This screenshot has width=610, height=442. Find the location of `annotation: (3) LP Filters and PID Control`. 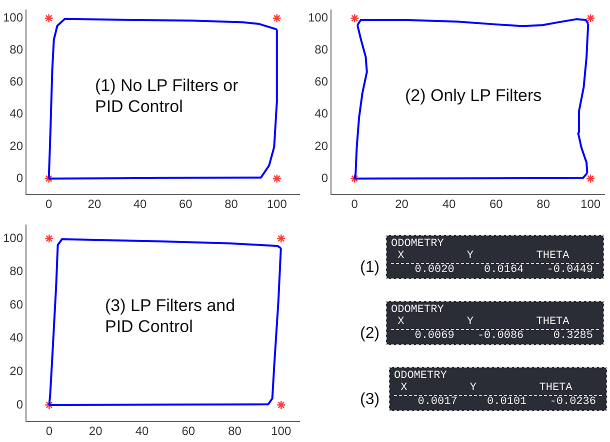

annotation: (3) LP Filters and PID Control is located at coordinates (170, 316).